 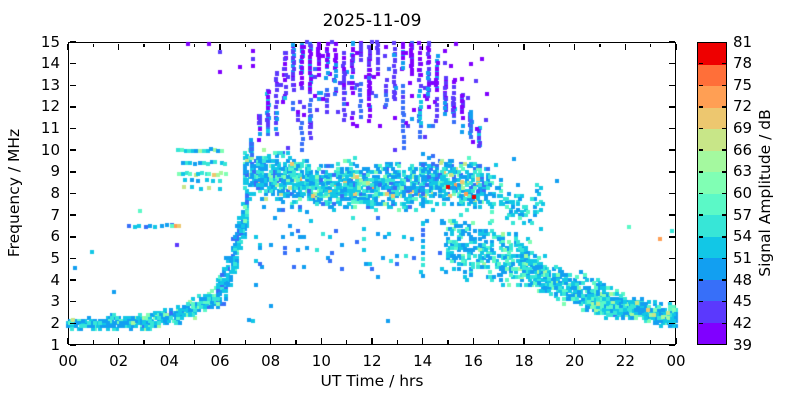 What do you see at coordinates (743, 301) in the screenshot?
I see `colorbar-tick-label: 45` at bounding box center [743, 301].